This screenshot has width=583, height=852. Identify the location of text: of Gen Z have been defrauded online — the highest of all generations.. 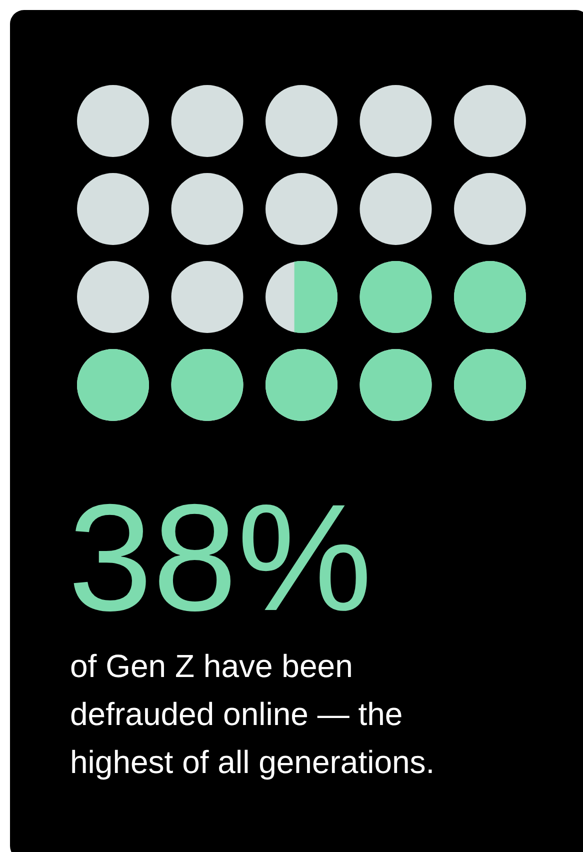
(253, 714).